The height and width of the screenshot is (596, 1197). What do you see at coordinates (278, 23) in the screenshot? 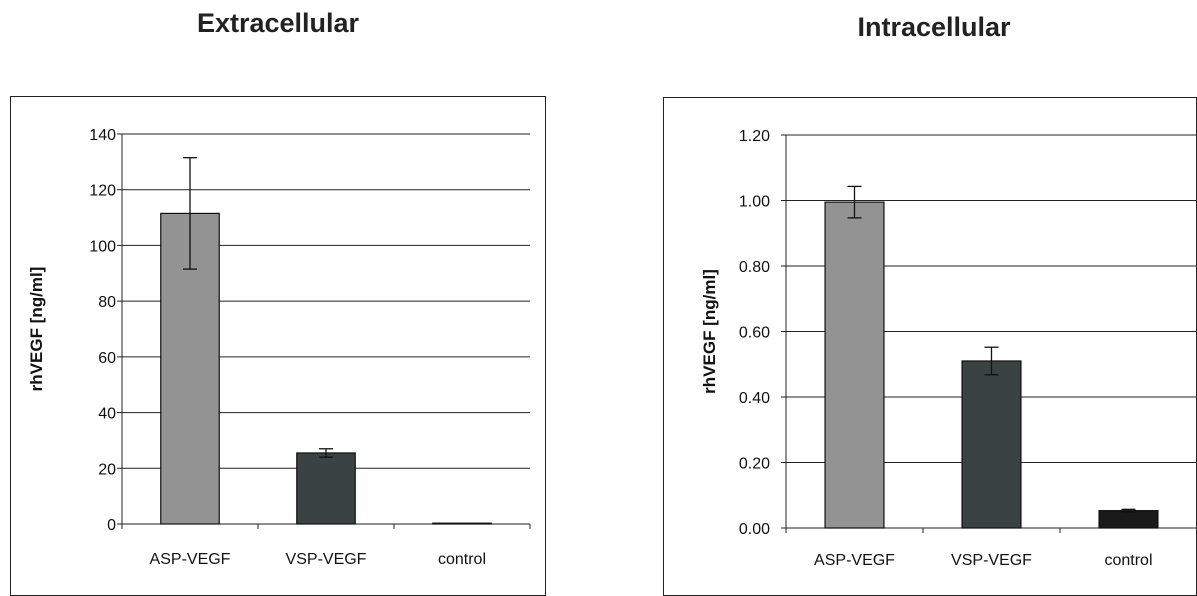
I see `chart-title-extracellular: Extracellular` at bounding box center [278, 23].